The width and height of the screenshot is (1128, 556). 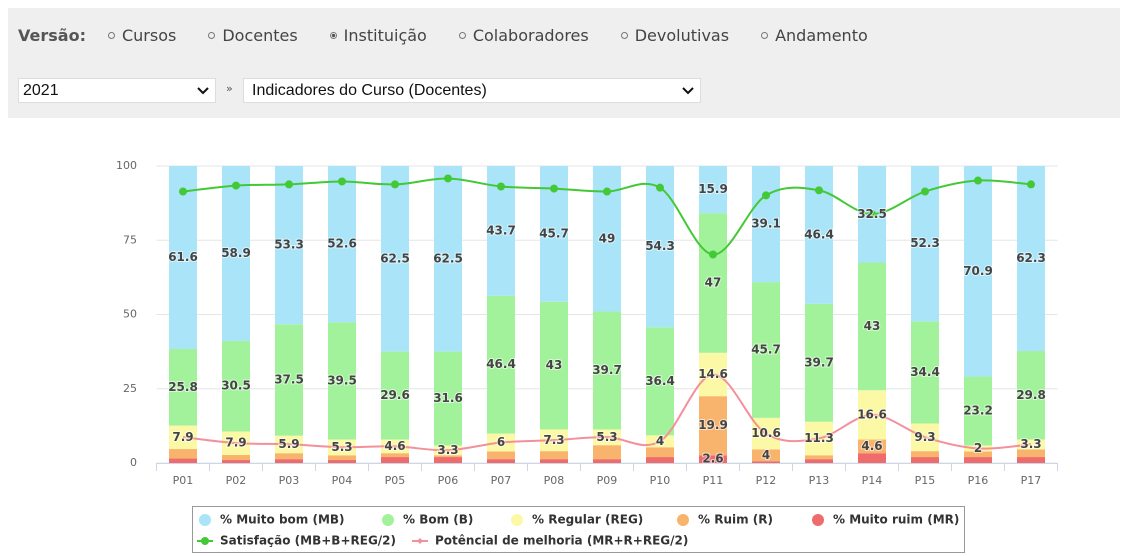 I want to click on x-tick-label: P16, so click(x=978, y=480).